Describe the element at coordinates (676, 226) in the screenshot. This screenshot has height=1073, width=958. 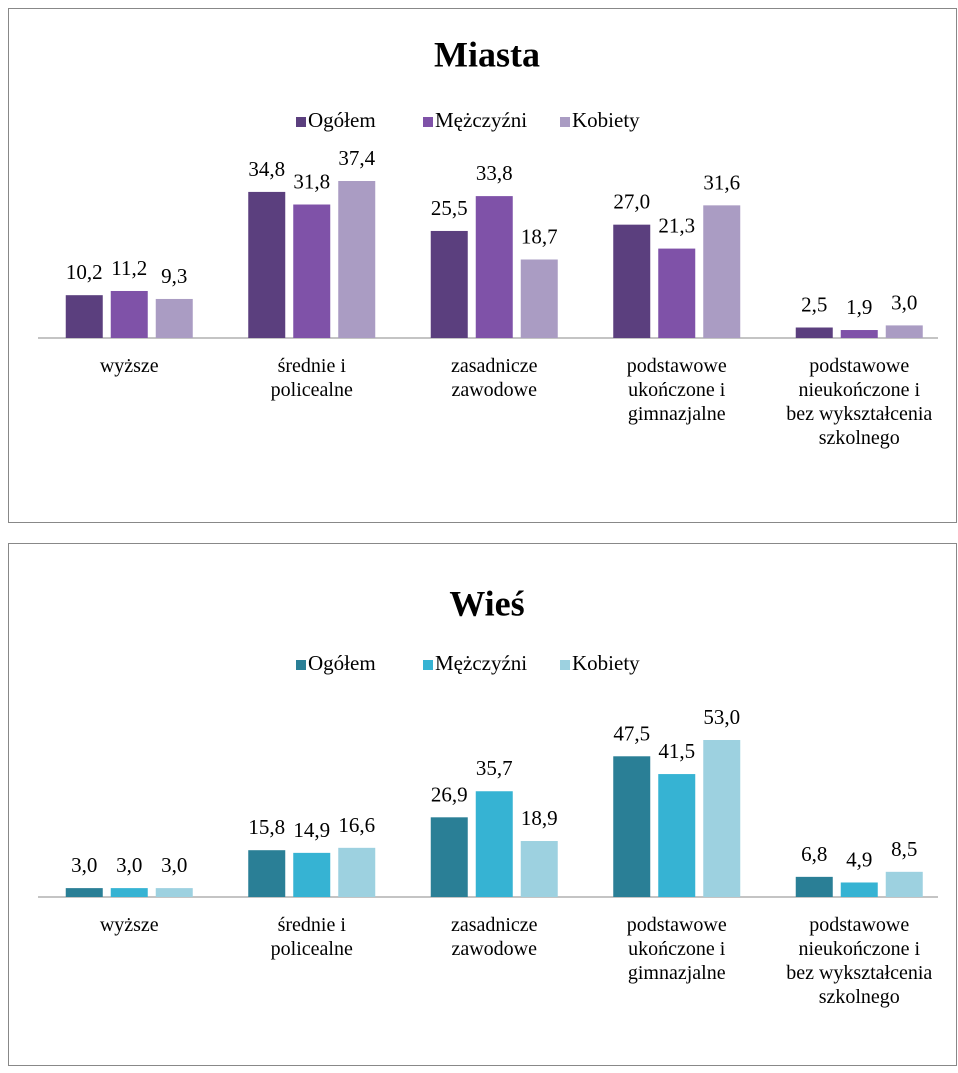
I see `value-label: 21,3` at that location.